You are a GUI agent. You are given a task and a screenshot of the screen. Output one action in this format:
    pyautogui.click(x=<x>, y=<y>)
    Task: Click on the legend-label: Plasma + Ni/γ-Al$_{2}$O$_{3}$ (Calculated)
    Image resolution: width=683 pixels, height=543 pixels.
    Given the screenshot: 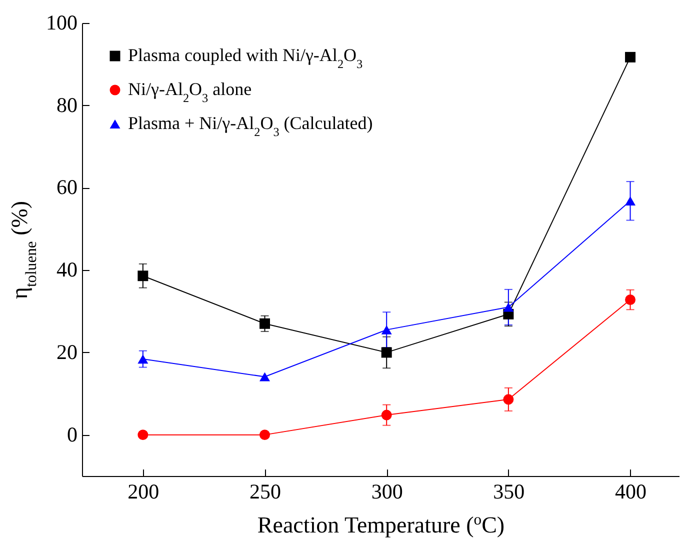 What is the action you would take?
    pyautogui.click(x=250, y=126)
    